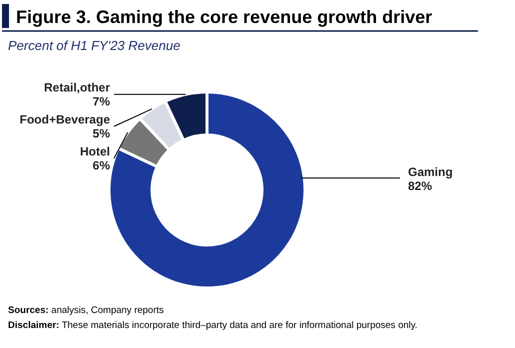  What do you see at coordinates (224, 17) in the screenshot?
I see `chart-title: Figure 3. Gaming the core revenue growth driver` at bounding box center [224, 17].